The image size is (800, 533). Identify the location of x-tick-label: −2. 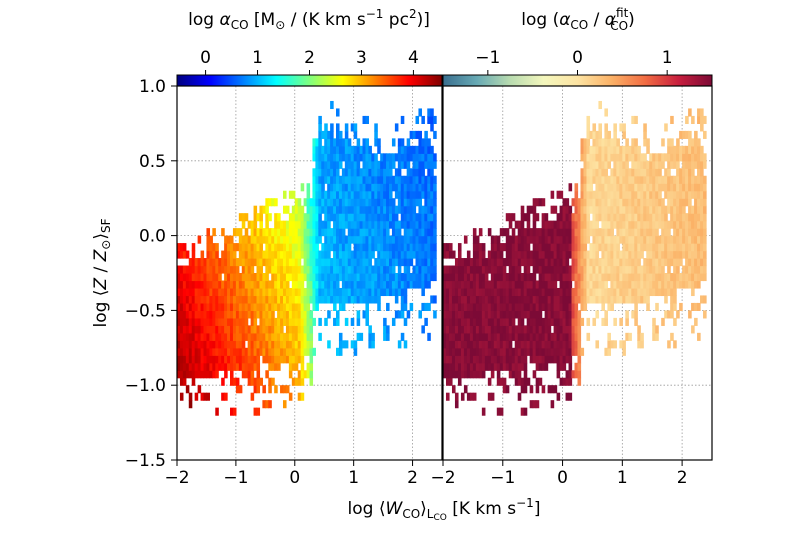
(442, 478).